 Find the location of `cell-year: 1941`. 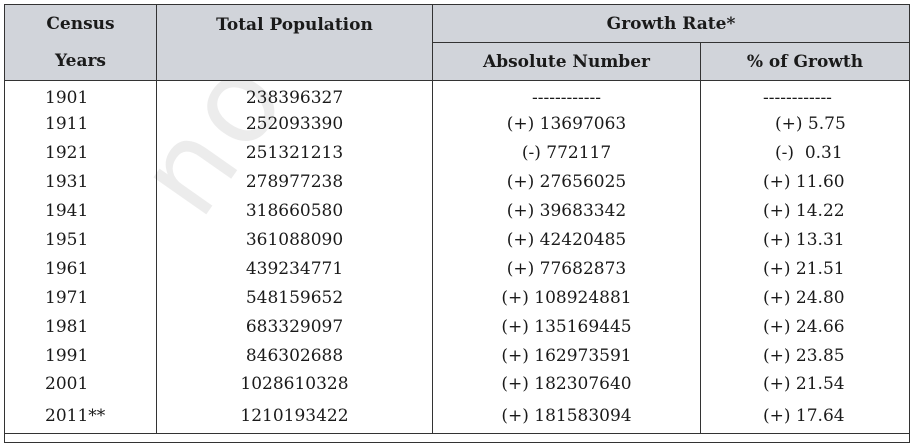

cell-year: 1941 is located at coordinates (80, 211).